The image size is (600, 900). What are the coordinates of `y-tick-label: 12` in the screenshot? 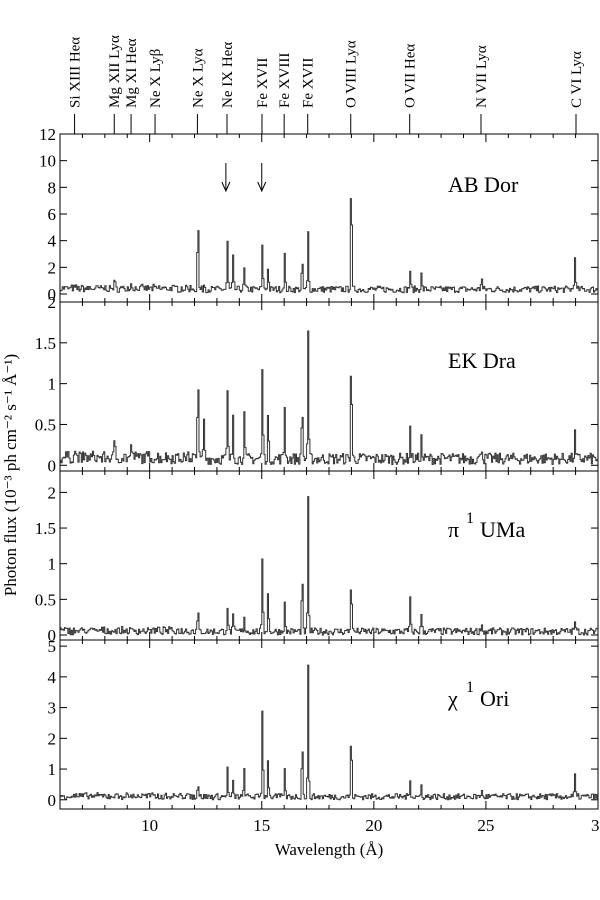 It's located at (47, 134).